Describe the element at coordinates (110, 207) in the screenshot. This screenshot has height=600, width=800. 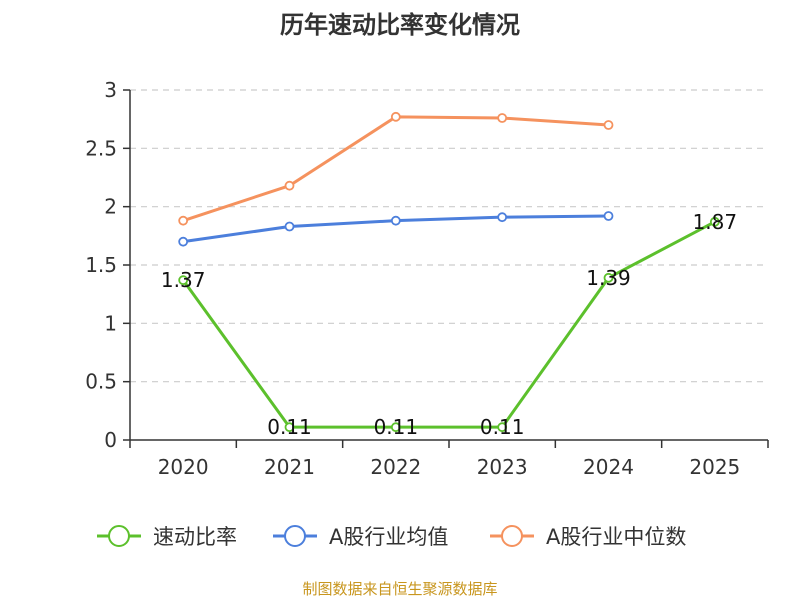
I see `y-tick-label: 2` at that location.